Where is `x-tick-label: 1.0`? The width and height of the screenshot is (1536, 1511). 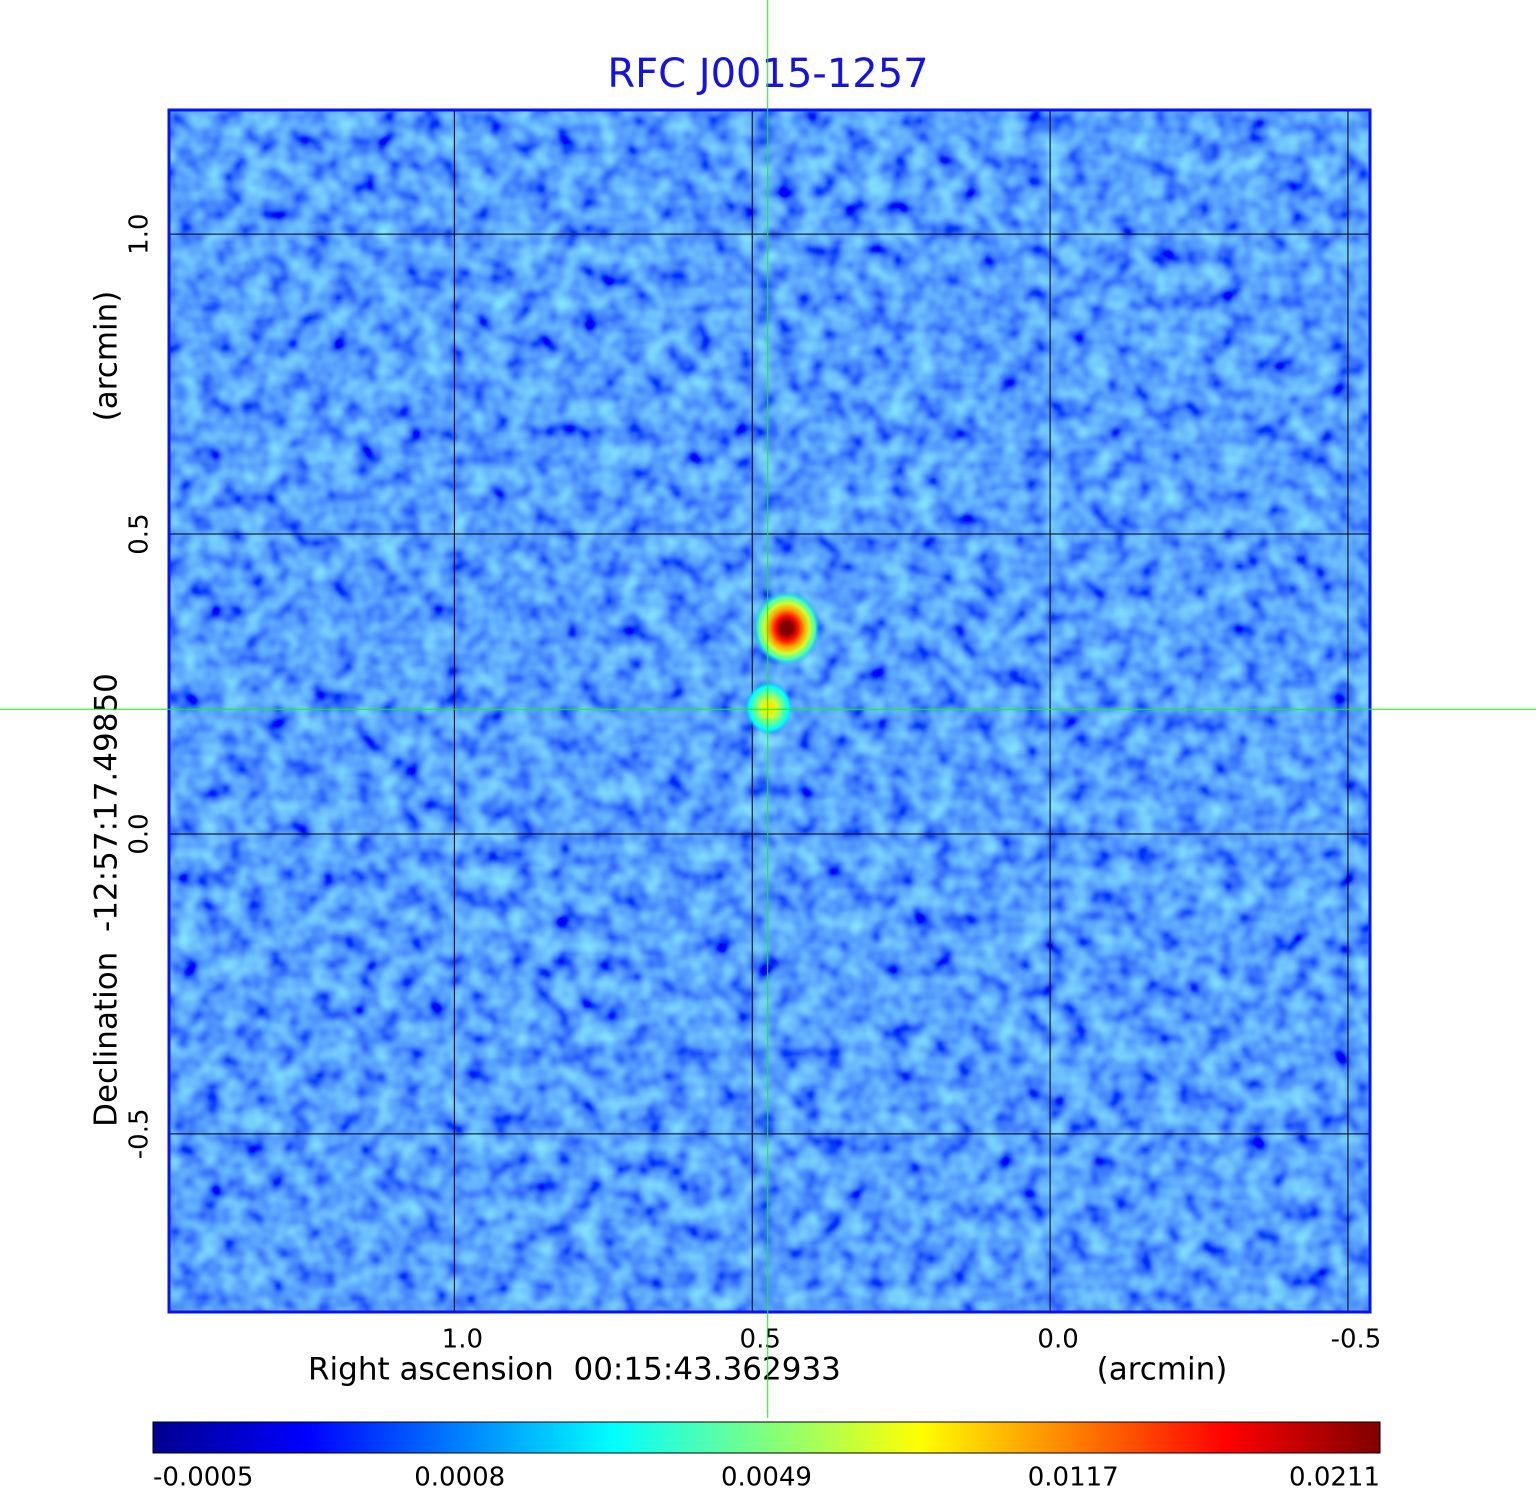
x-tick-label: 1.0 is located at coordinates (462, 1340).